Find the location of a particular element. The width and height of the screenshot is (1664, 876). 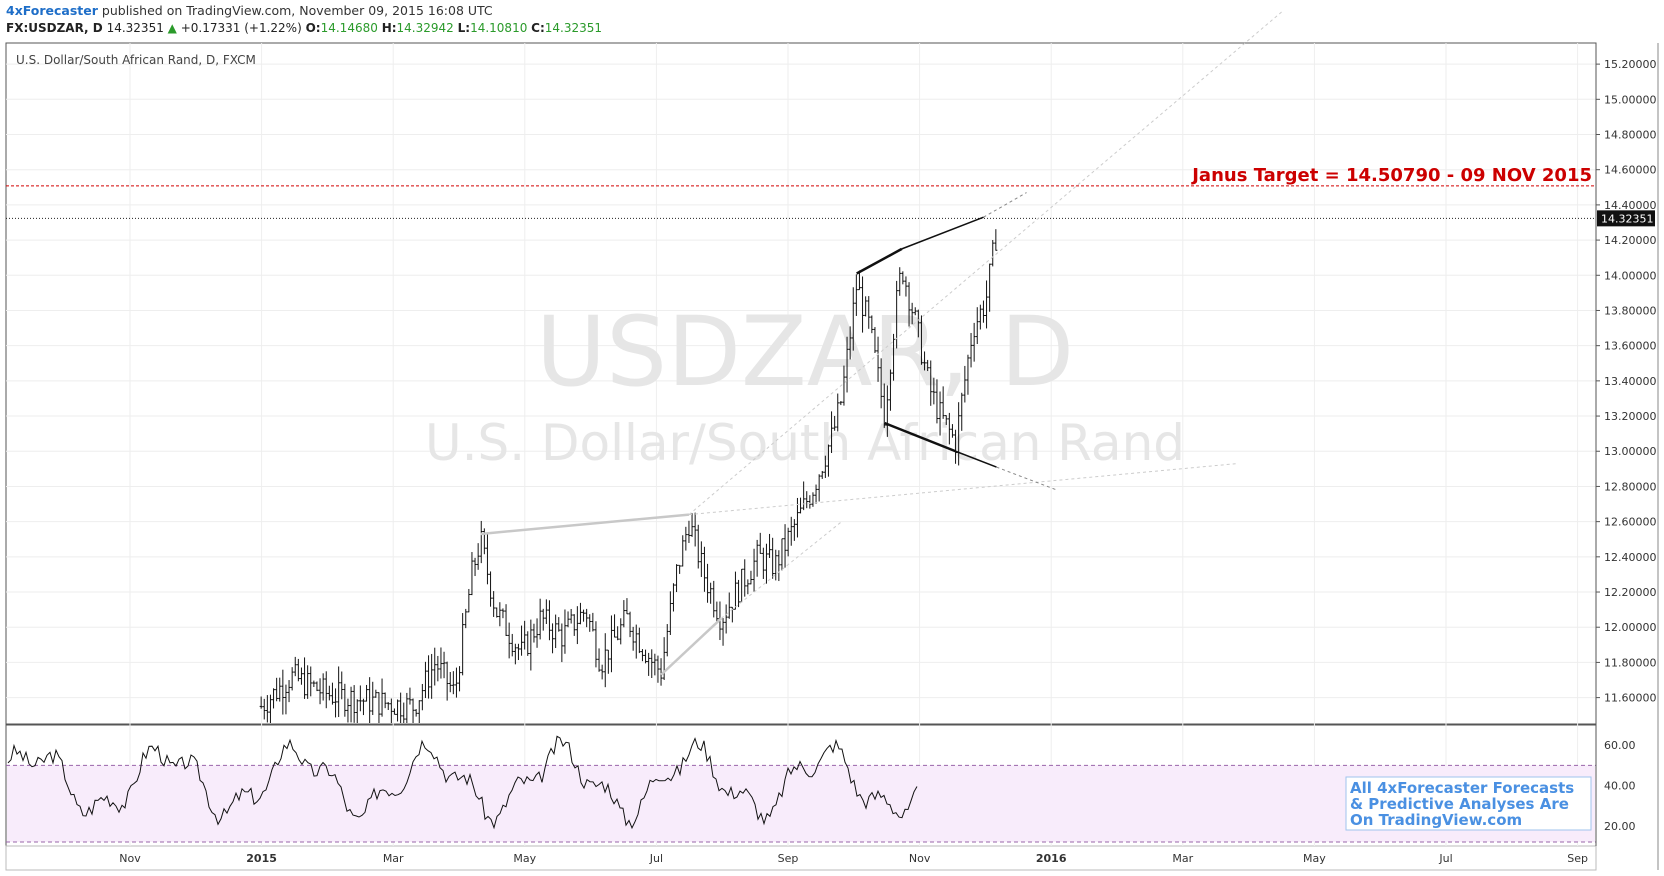

last-price: 14.32351 is located at coordinates (135, 28).